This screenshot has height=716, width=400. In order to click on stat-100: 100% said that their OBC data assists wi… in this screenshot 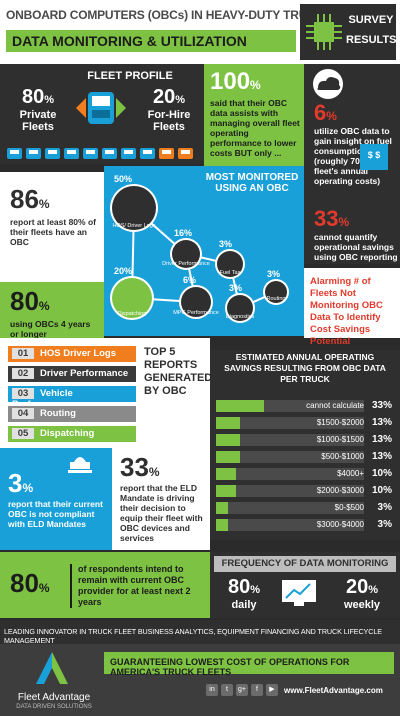, I will do `click(255, 113)`.